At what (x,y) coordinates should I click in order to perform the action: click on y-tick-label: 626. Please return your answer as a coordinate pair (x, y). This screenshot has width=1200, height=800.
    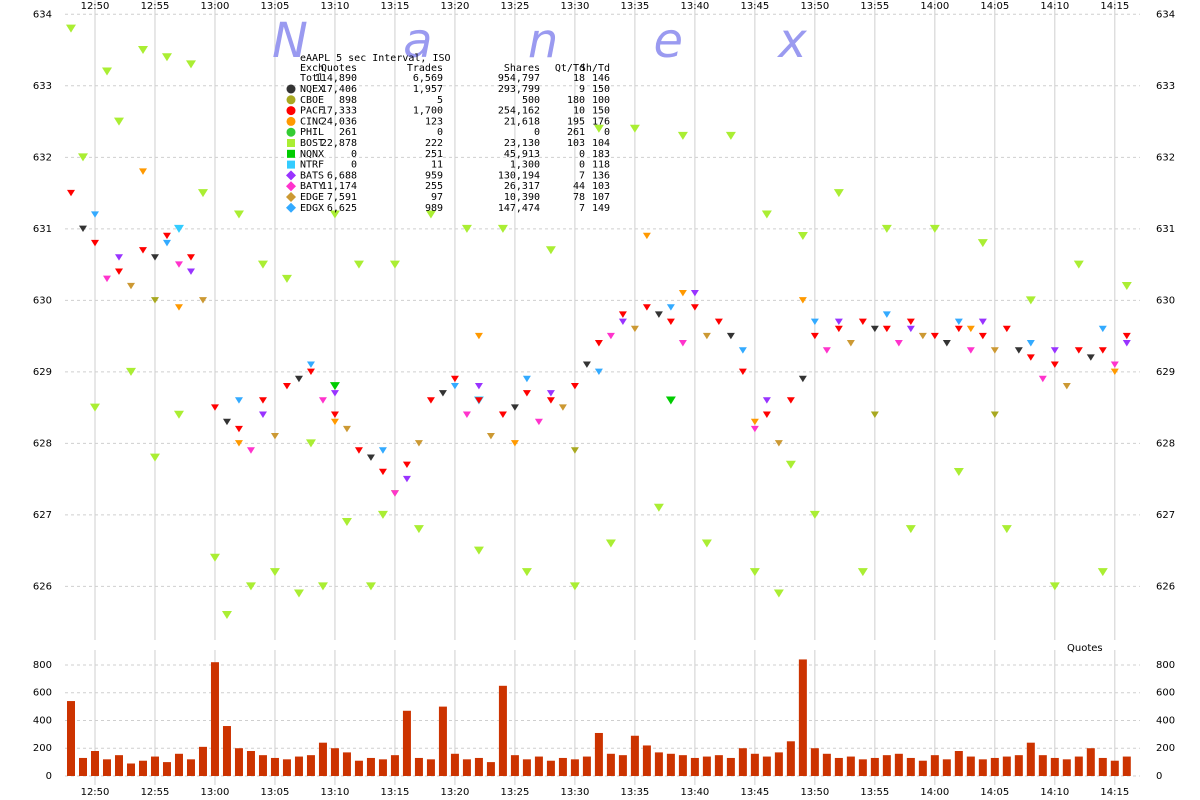
    Looking at the image, I should click on (42, 586).